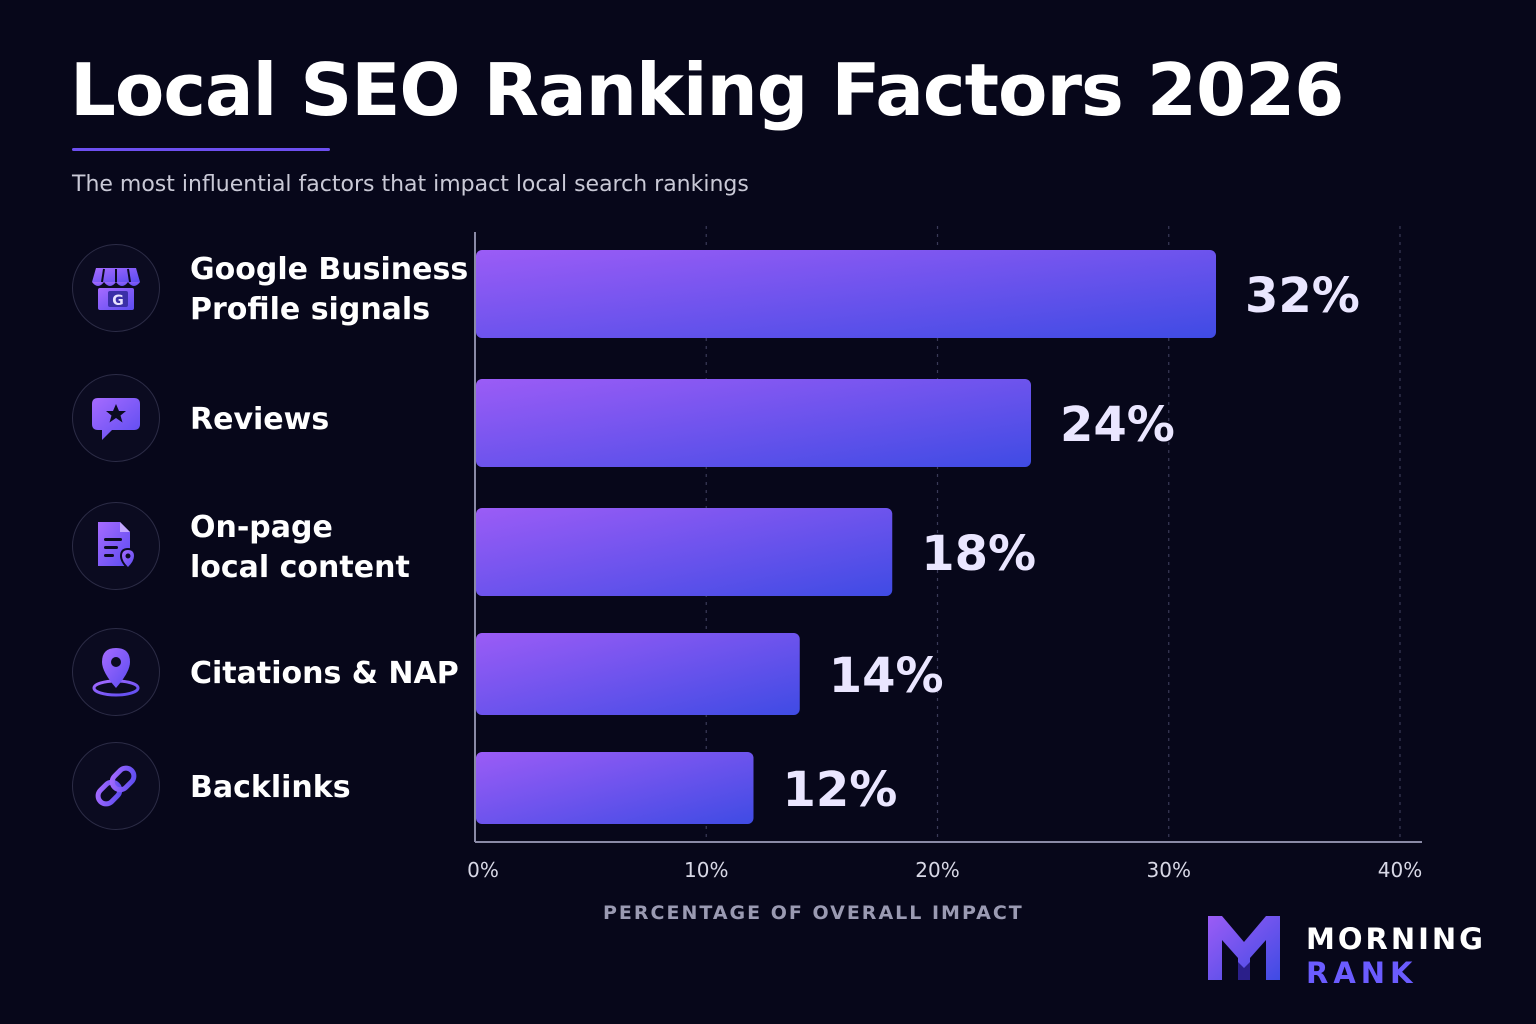 The width and height of the screenshot is (1536, 1024). I want to click on chain-link-icon, so click(116, 786).